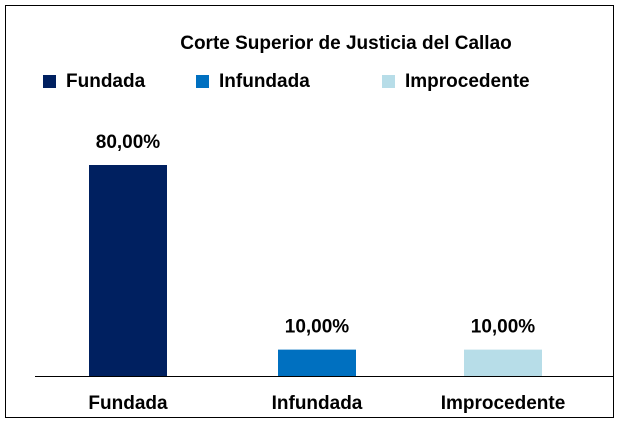 The width and height of the screenshot is (619, 423). What do you see at coordinates (264, 81) in the screenshot?
I see `legend-label: Infundada` at bounding box center [264, 81].